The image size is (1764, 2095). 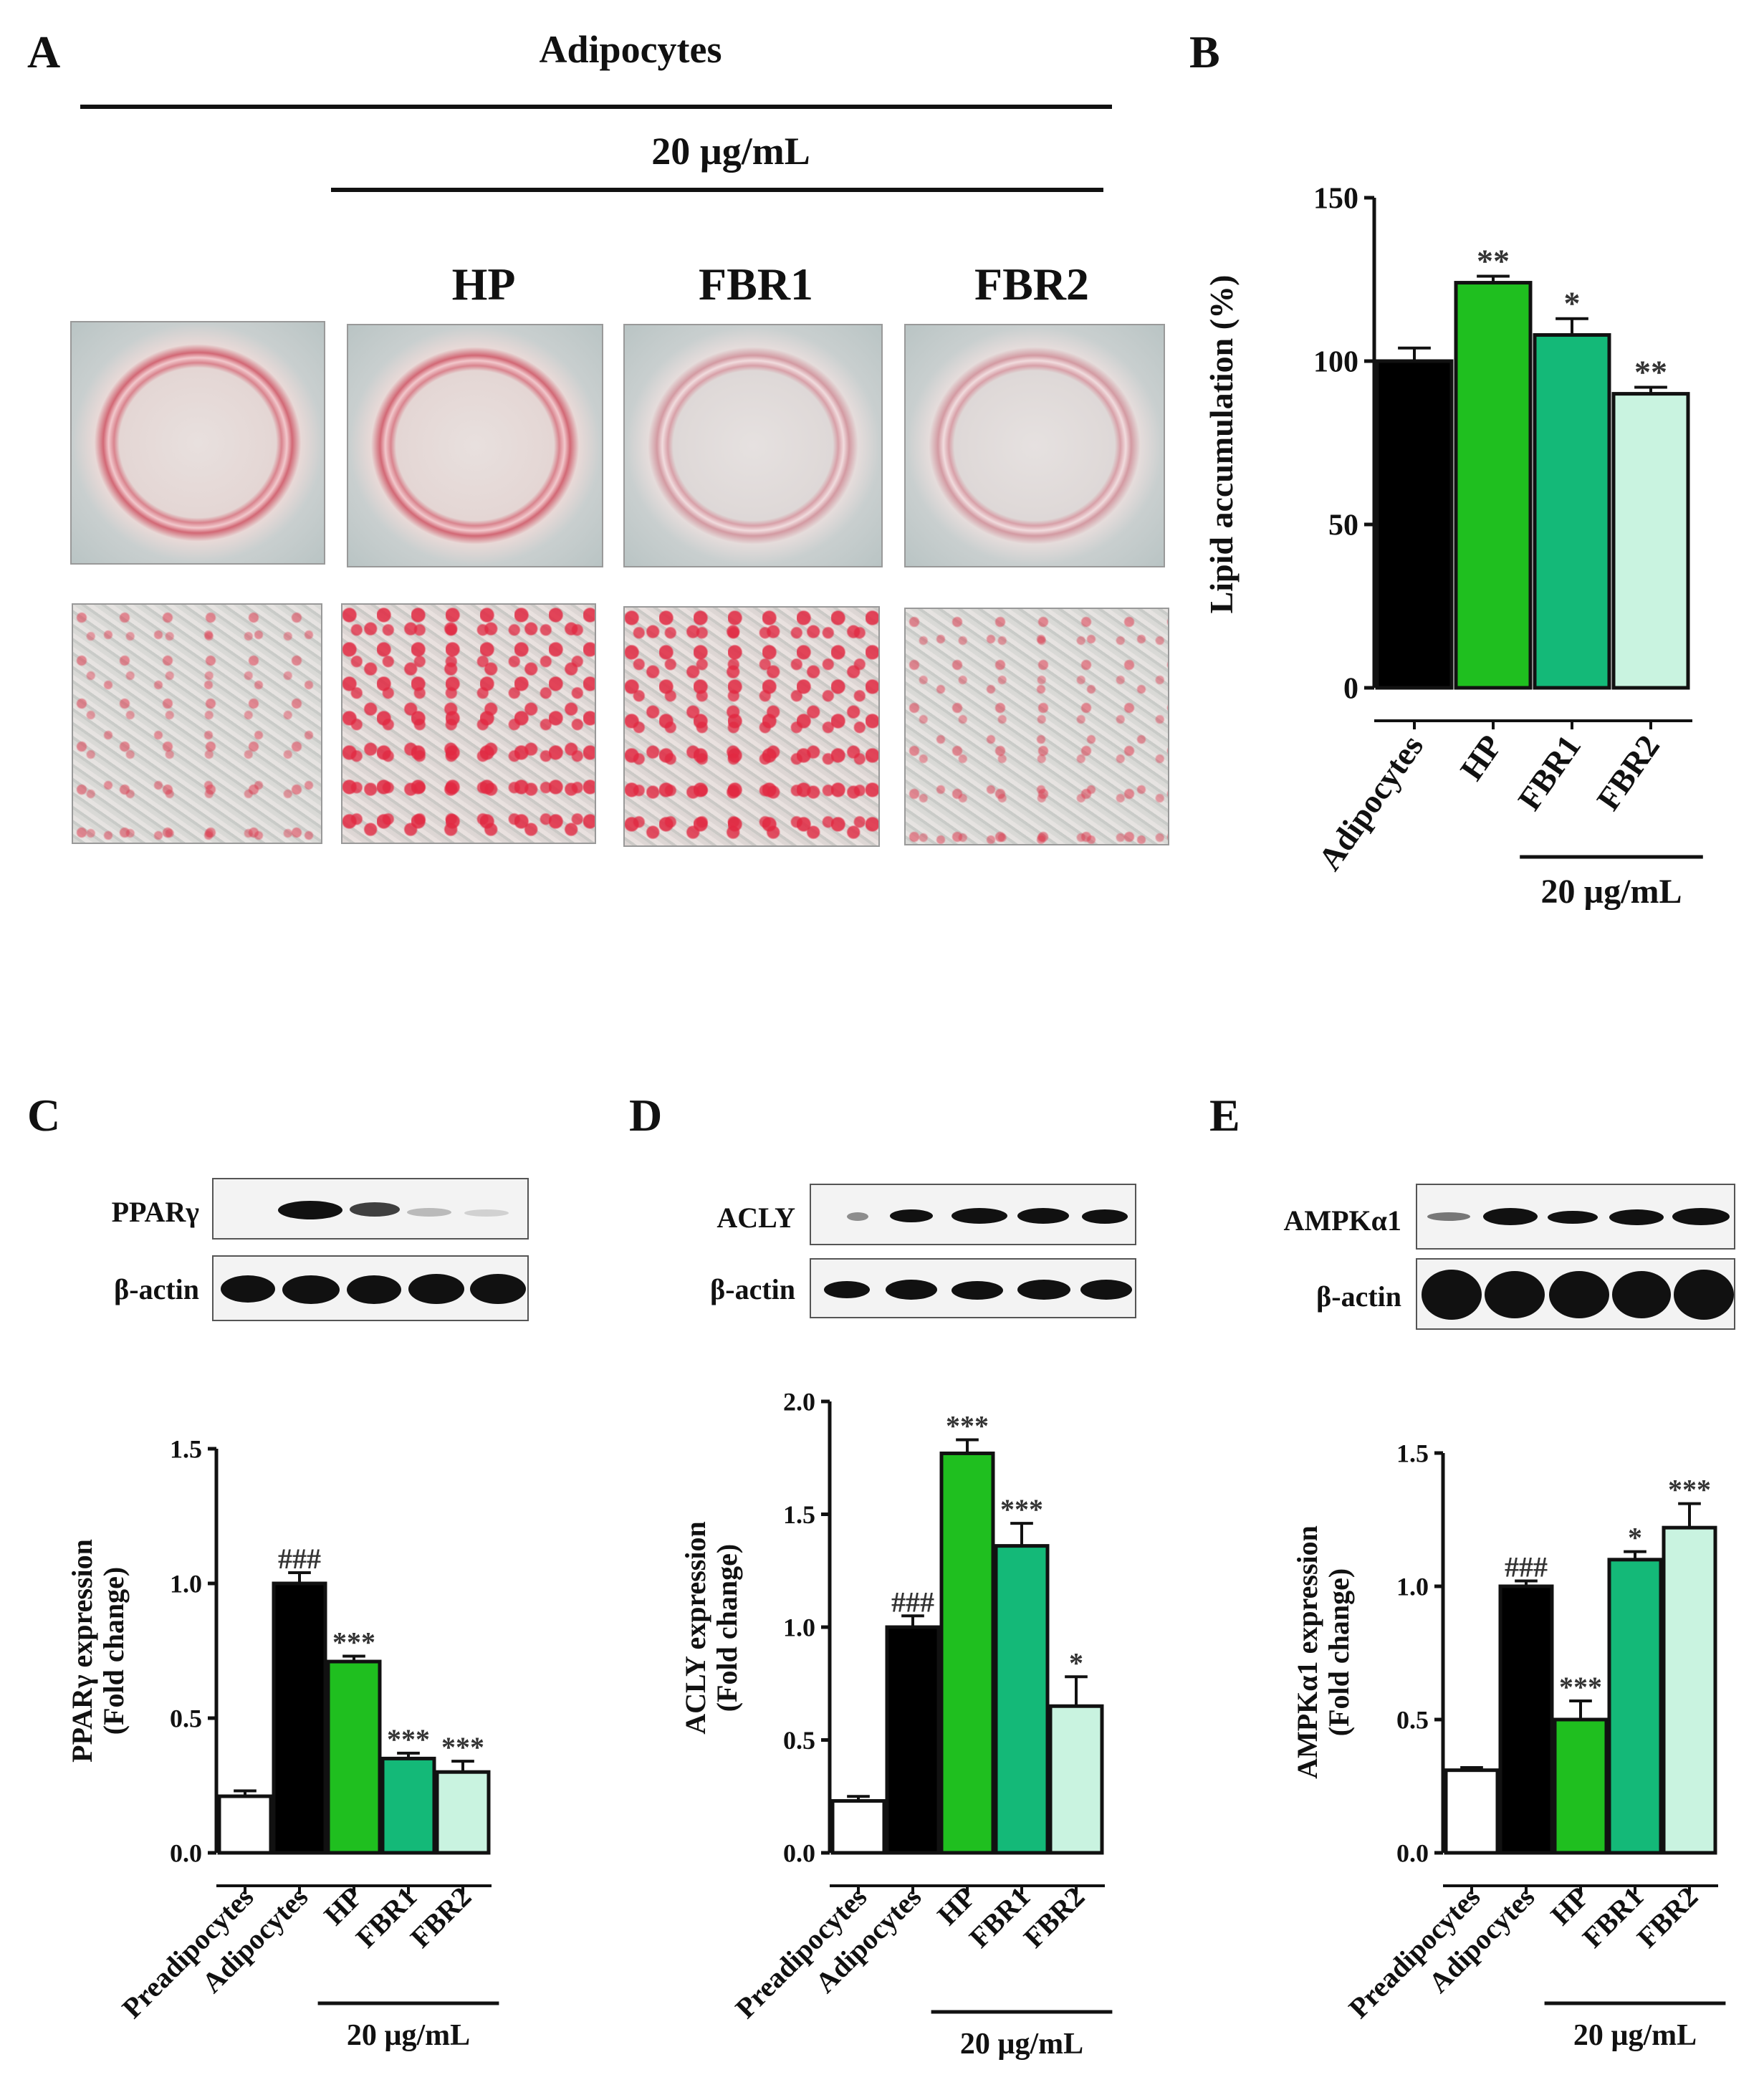 I want to click on y-tick-label-b: 50, so click(x=1343, y=525).